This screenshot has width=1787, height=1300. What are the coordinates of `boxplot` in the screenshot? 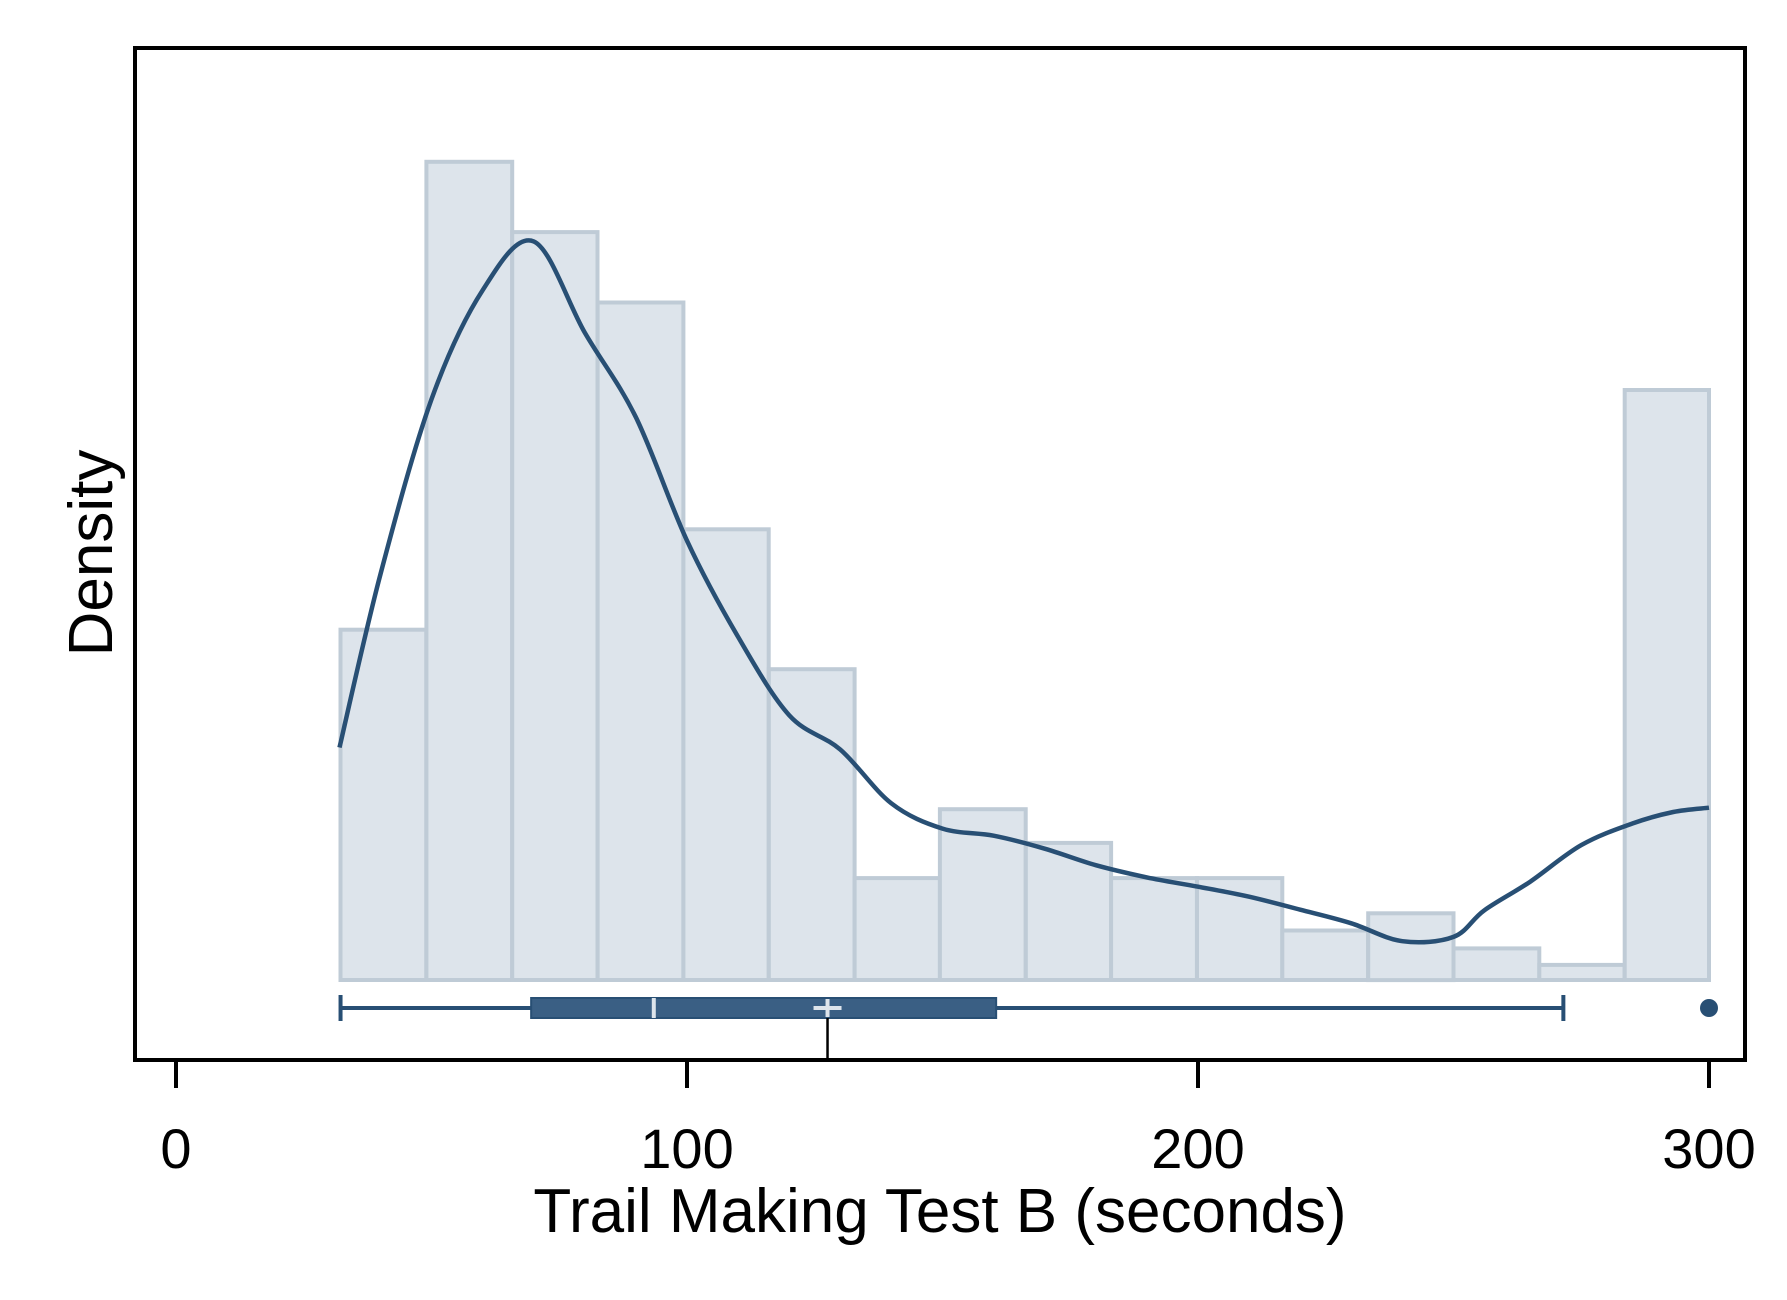 It's located at (1028, 1026).